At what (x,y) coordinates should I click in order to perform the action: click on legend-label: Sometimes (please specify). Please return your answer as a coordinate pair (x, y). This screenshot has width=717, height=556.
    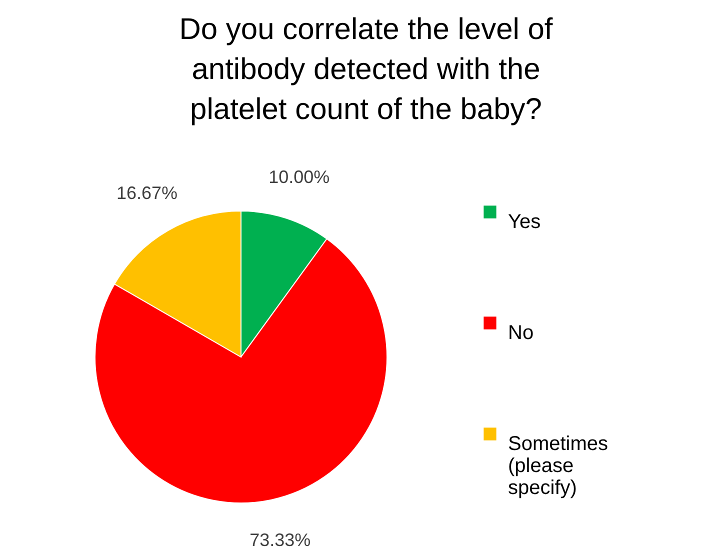
    Looking at the image, I should click on (558, 466).